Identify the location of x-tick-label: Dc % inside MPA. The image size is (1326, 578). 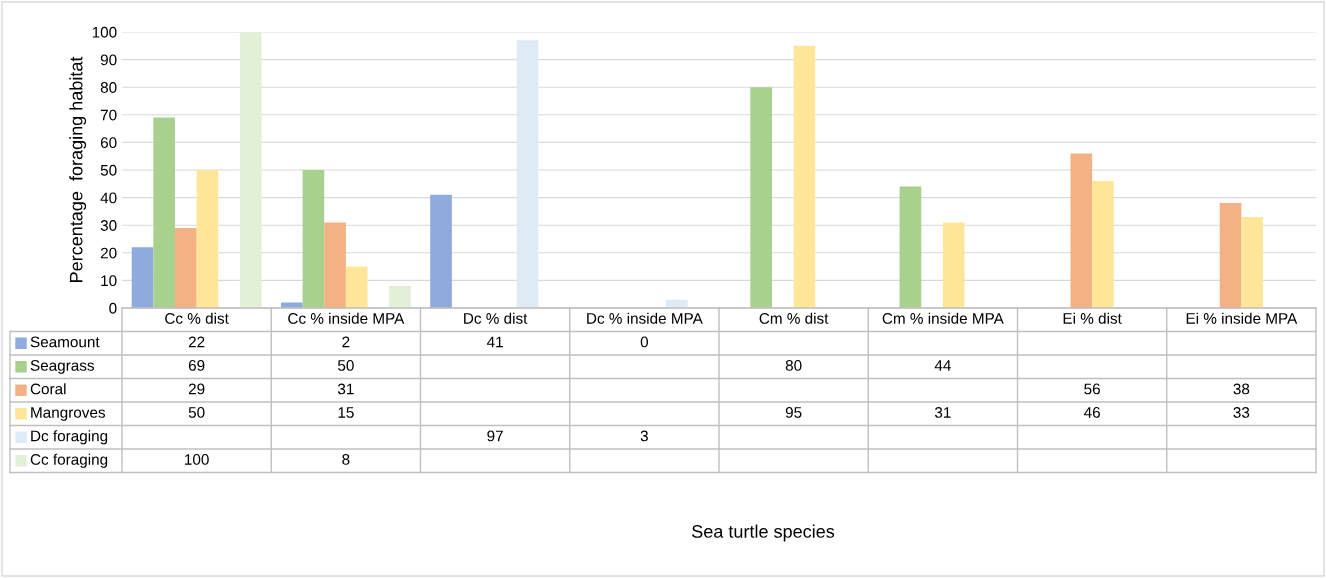
(645, 318).